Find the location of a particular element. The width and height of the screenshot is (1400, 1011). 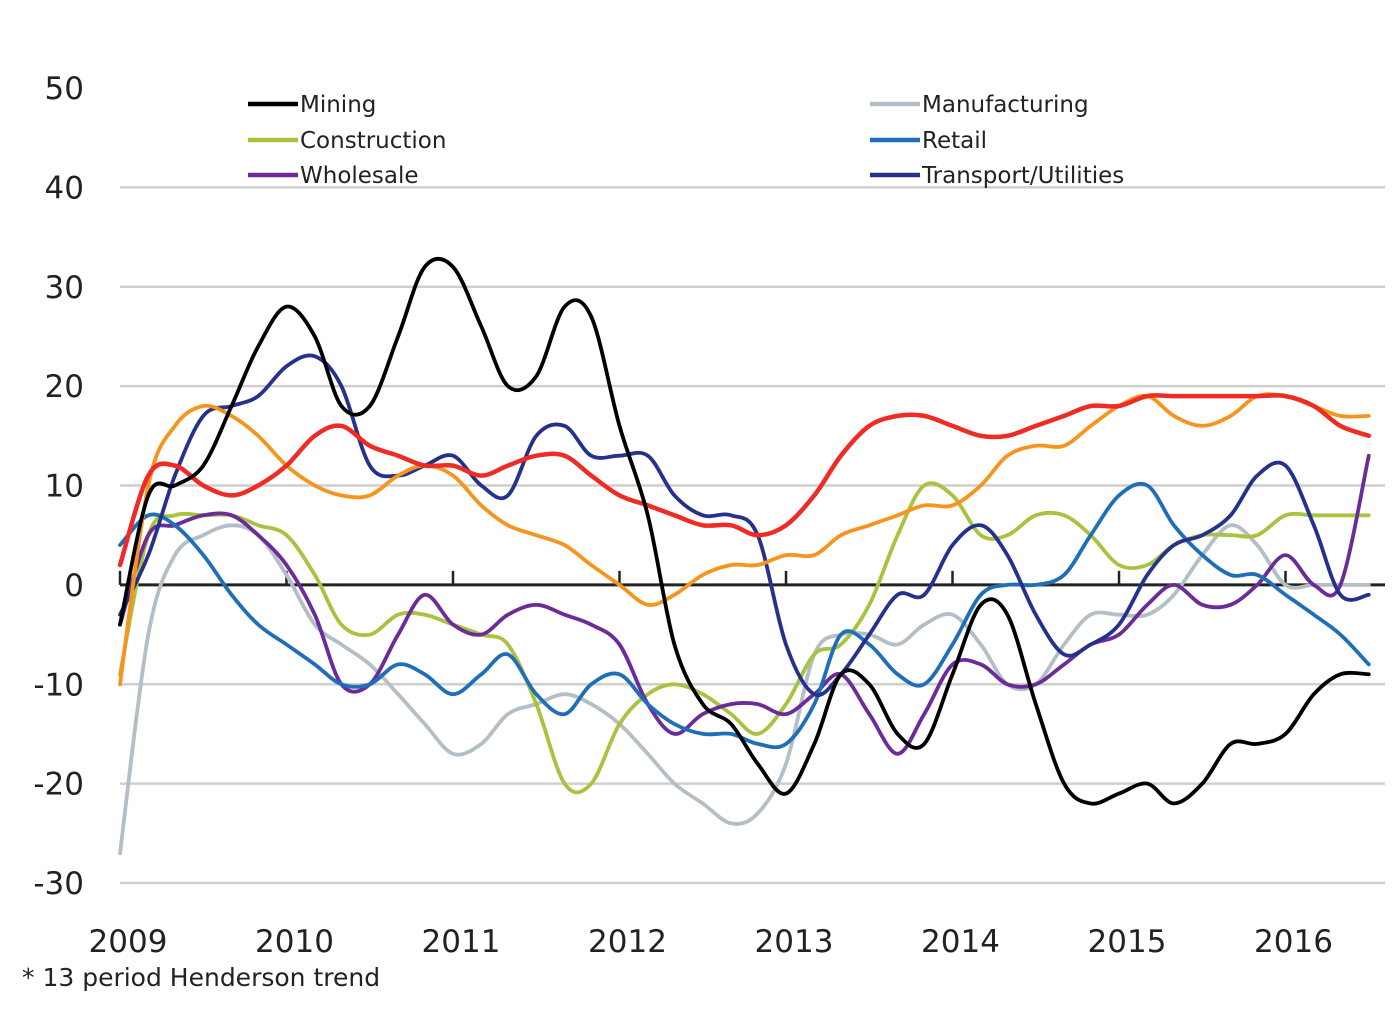

legend-label: Wholesale is located at coordinates (359, 176).